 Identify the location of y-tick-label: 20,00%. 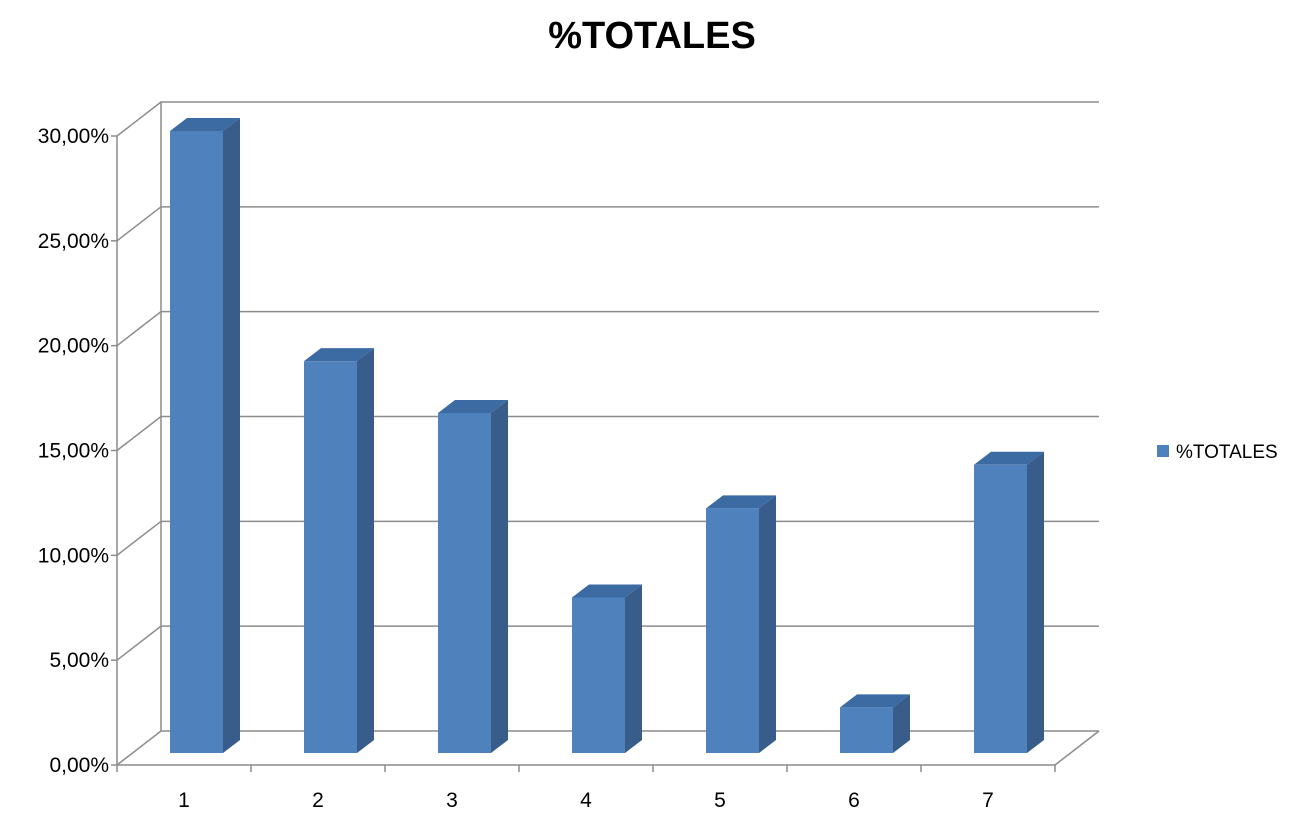
(73, 346).